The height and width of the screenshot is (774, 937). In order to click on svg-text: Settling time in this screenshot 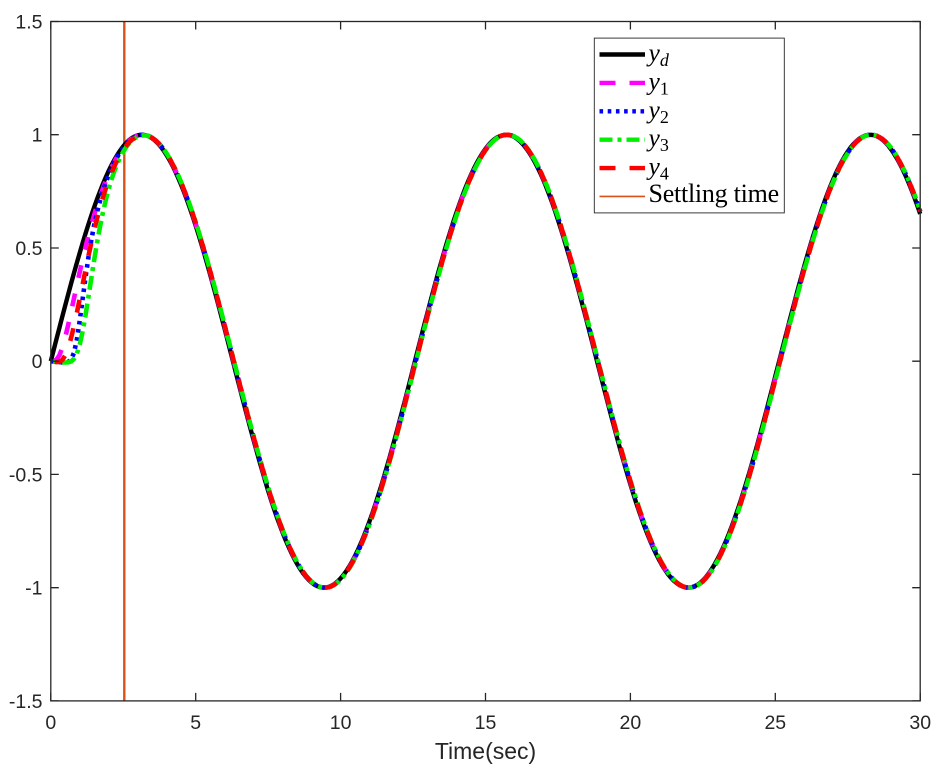, I will do `click(714, 193)`.